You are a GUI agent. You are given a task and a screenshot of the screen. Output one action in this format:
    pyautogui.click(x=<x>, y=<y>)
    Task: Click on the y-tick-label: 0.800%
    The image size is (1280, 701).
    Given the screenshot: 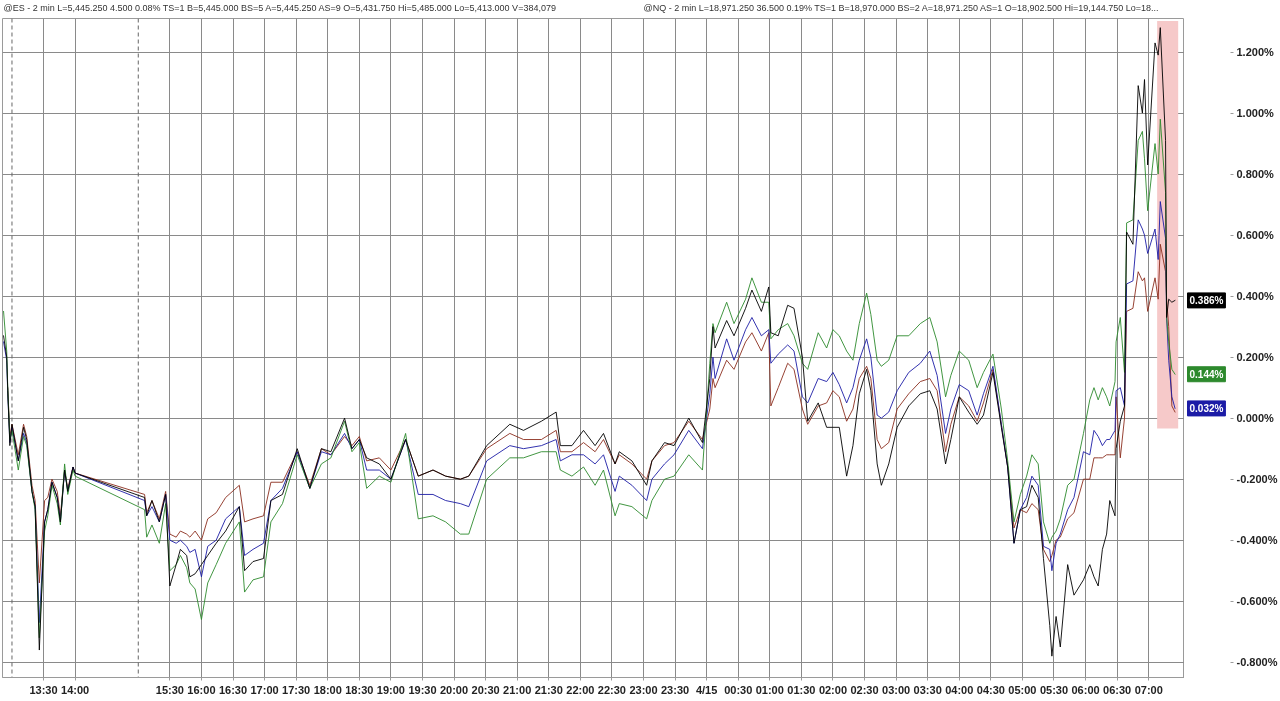 What is the action you would take?
    pyautogui.click(x=1255, y=174)
    